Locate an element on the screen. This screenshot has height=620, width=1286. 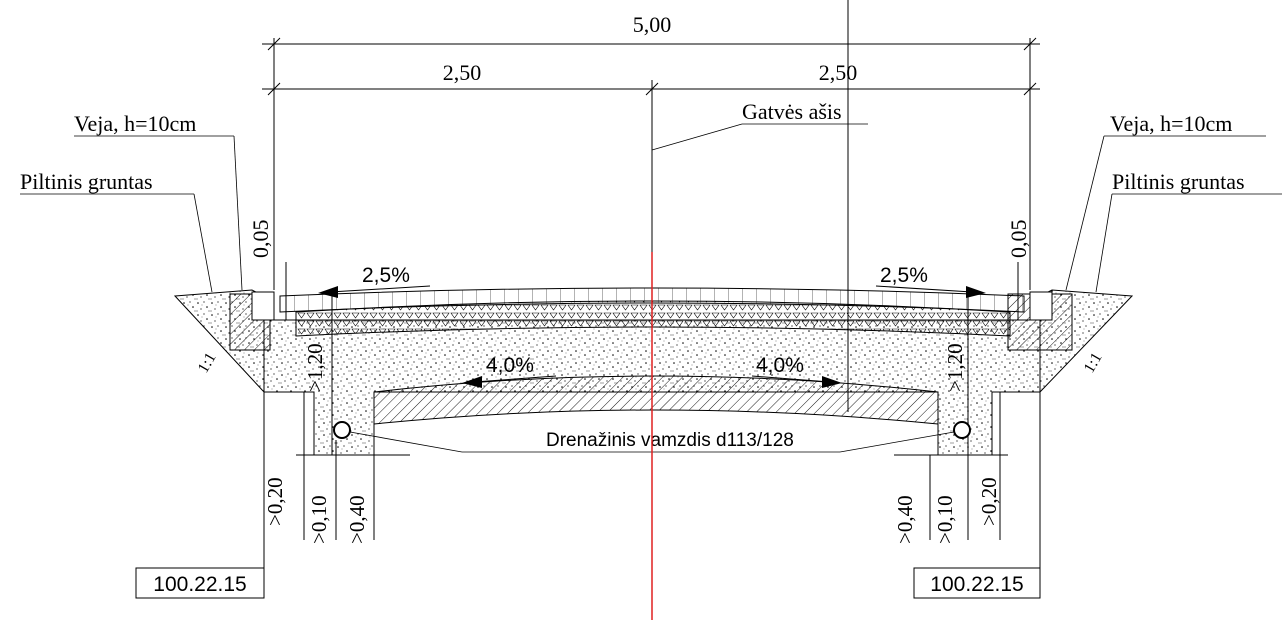
right-elevation-box is located at coordinates (977, 583).